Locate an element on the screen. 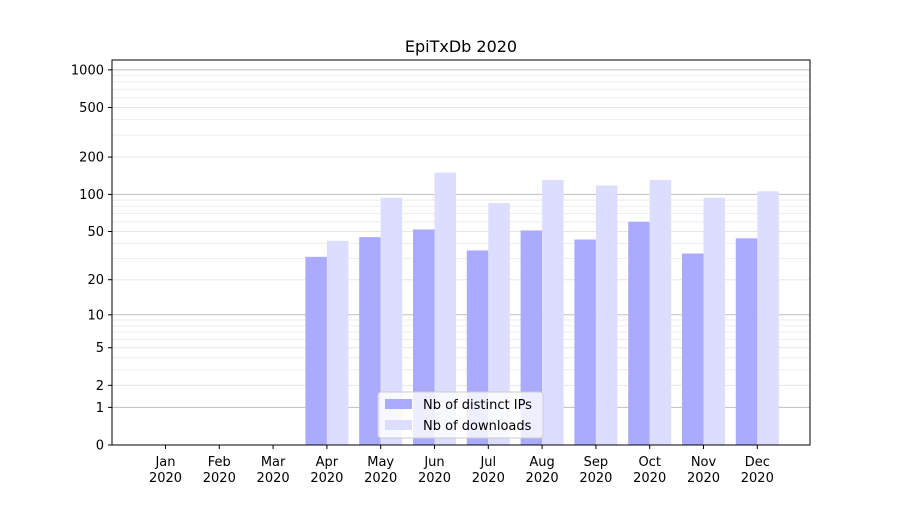  y-tick-label: 2 is located at coordinates (100, 386).